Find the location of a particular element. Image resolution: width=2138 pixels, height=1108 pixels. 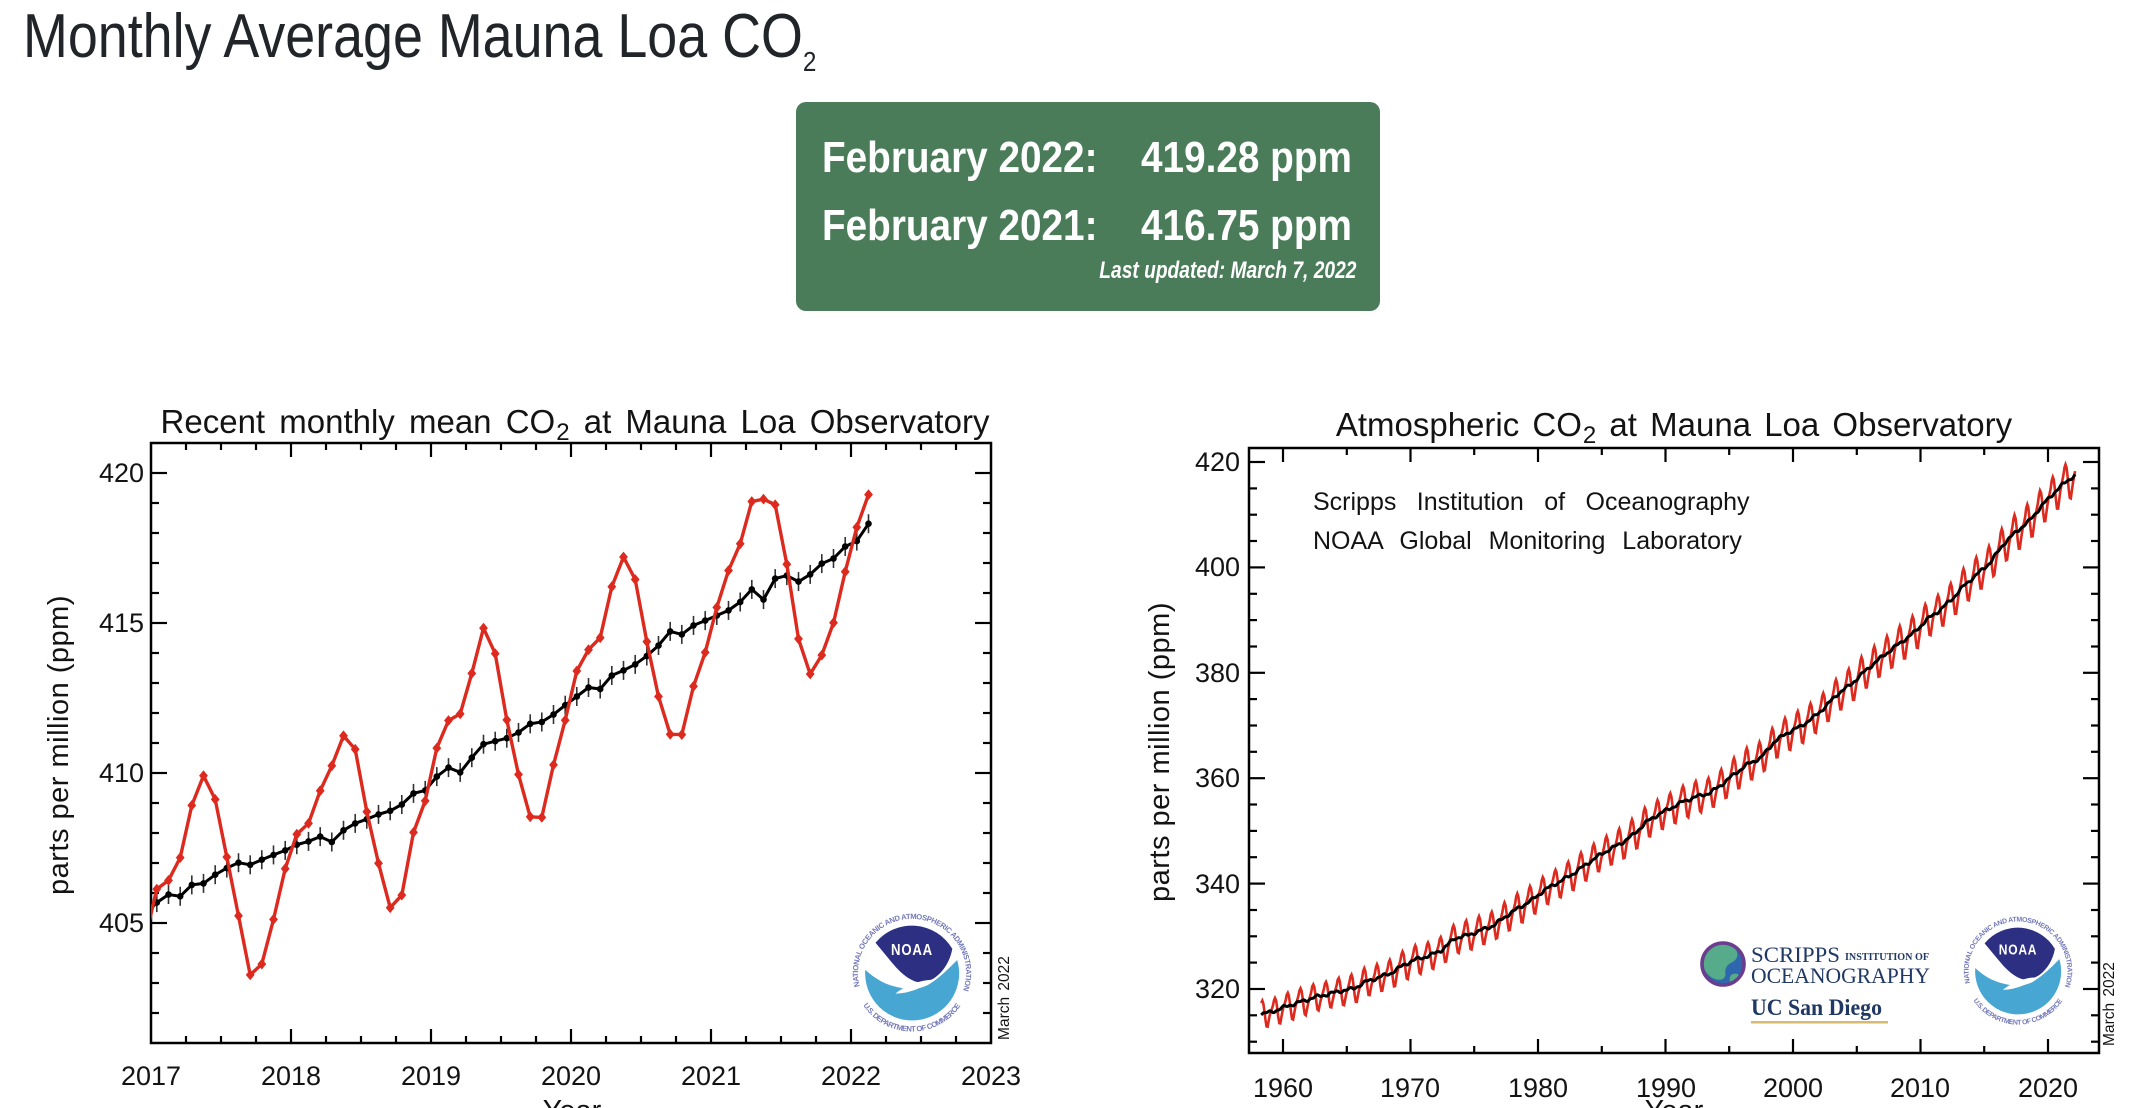

svg-text: 2017 is located at coordinates (151, 1076).